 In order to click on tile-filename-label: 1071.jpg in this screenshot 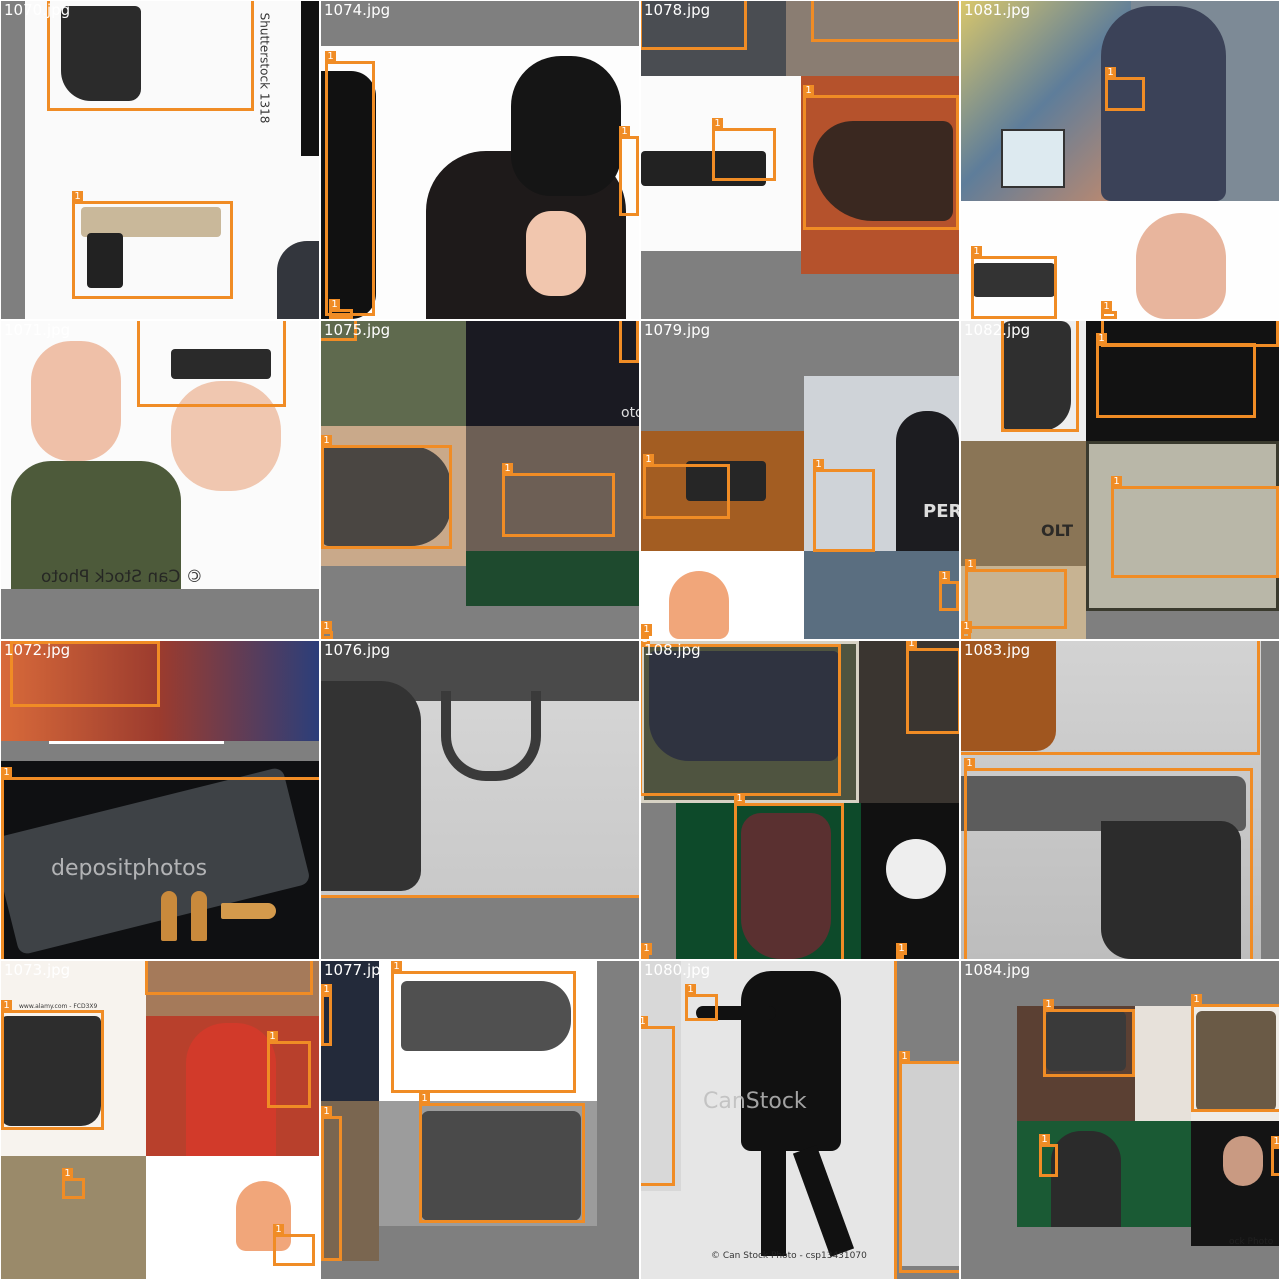, I will do `click(37, 330)`.